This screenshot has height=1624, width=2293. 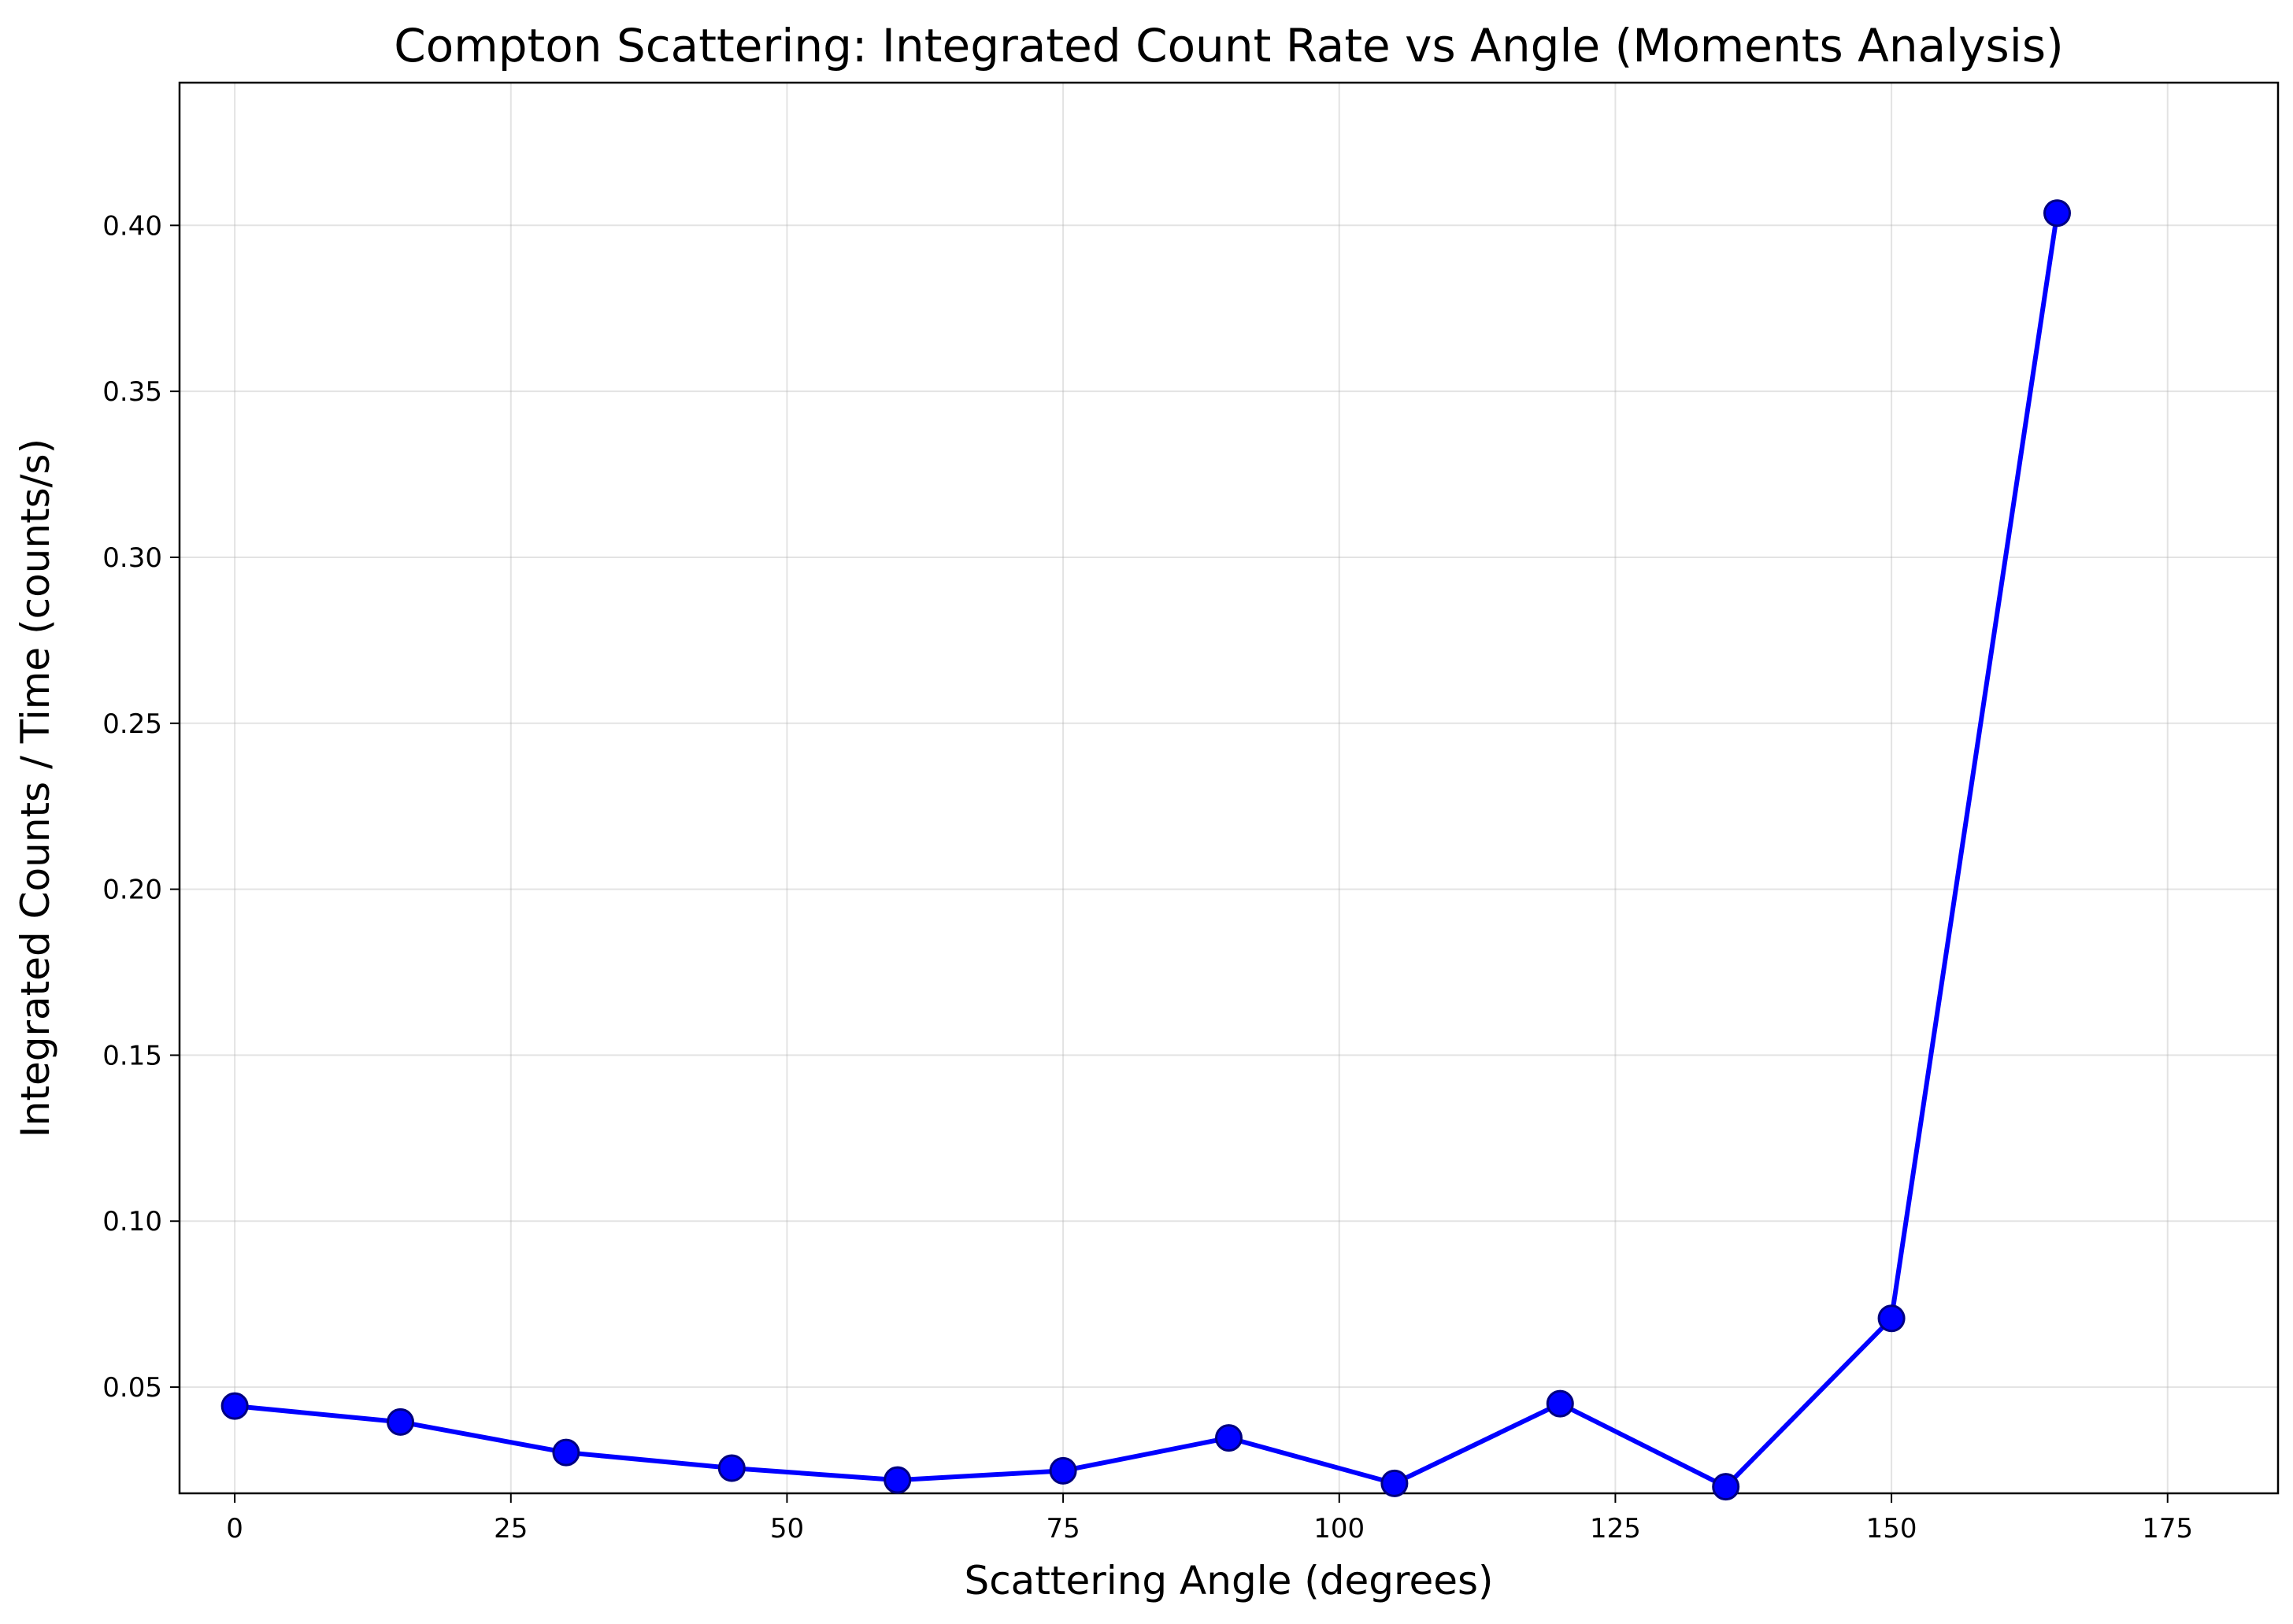 I want to click on y-tick-label: 0.05, so click(x=132, y=1388).